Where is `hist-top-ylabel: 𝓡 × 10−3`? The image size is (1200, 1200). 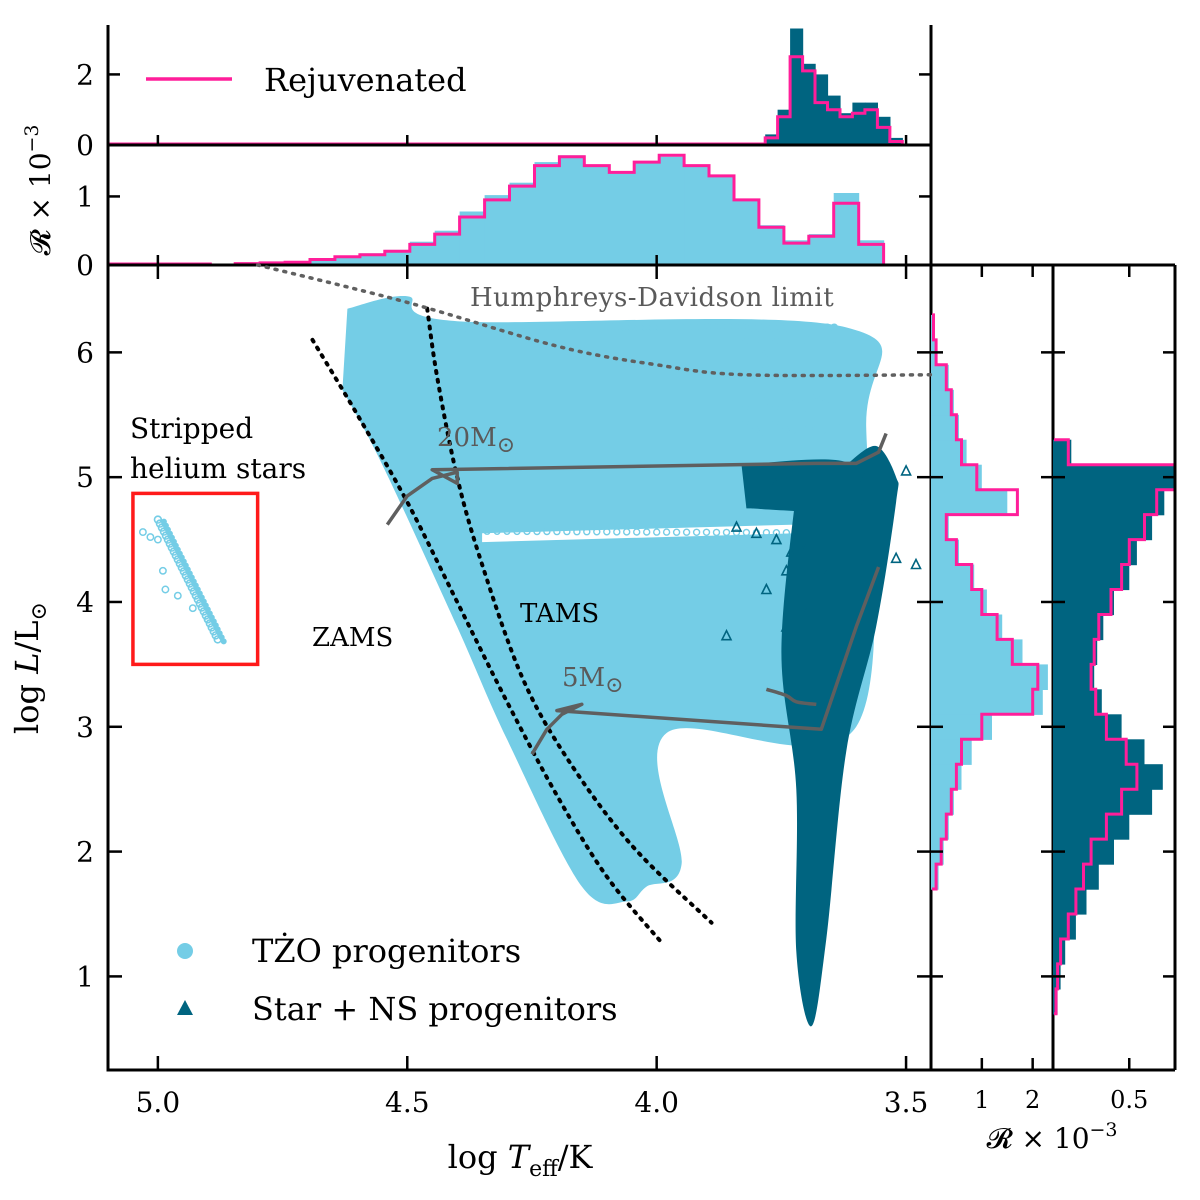
hist-top-ylabel: 𝓡 × 10−3 is located at coordinates (39, 189).